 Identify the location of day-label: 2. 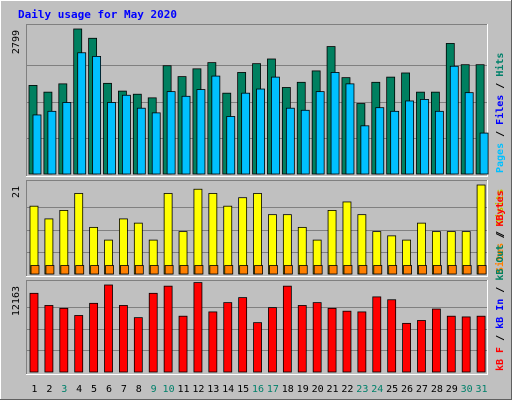
(49, 389).